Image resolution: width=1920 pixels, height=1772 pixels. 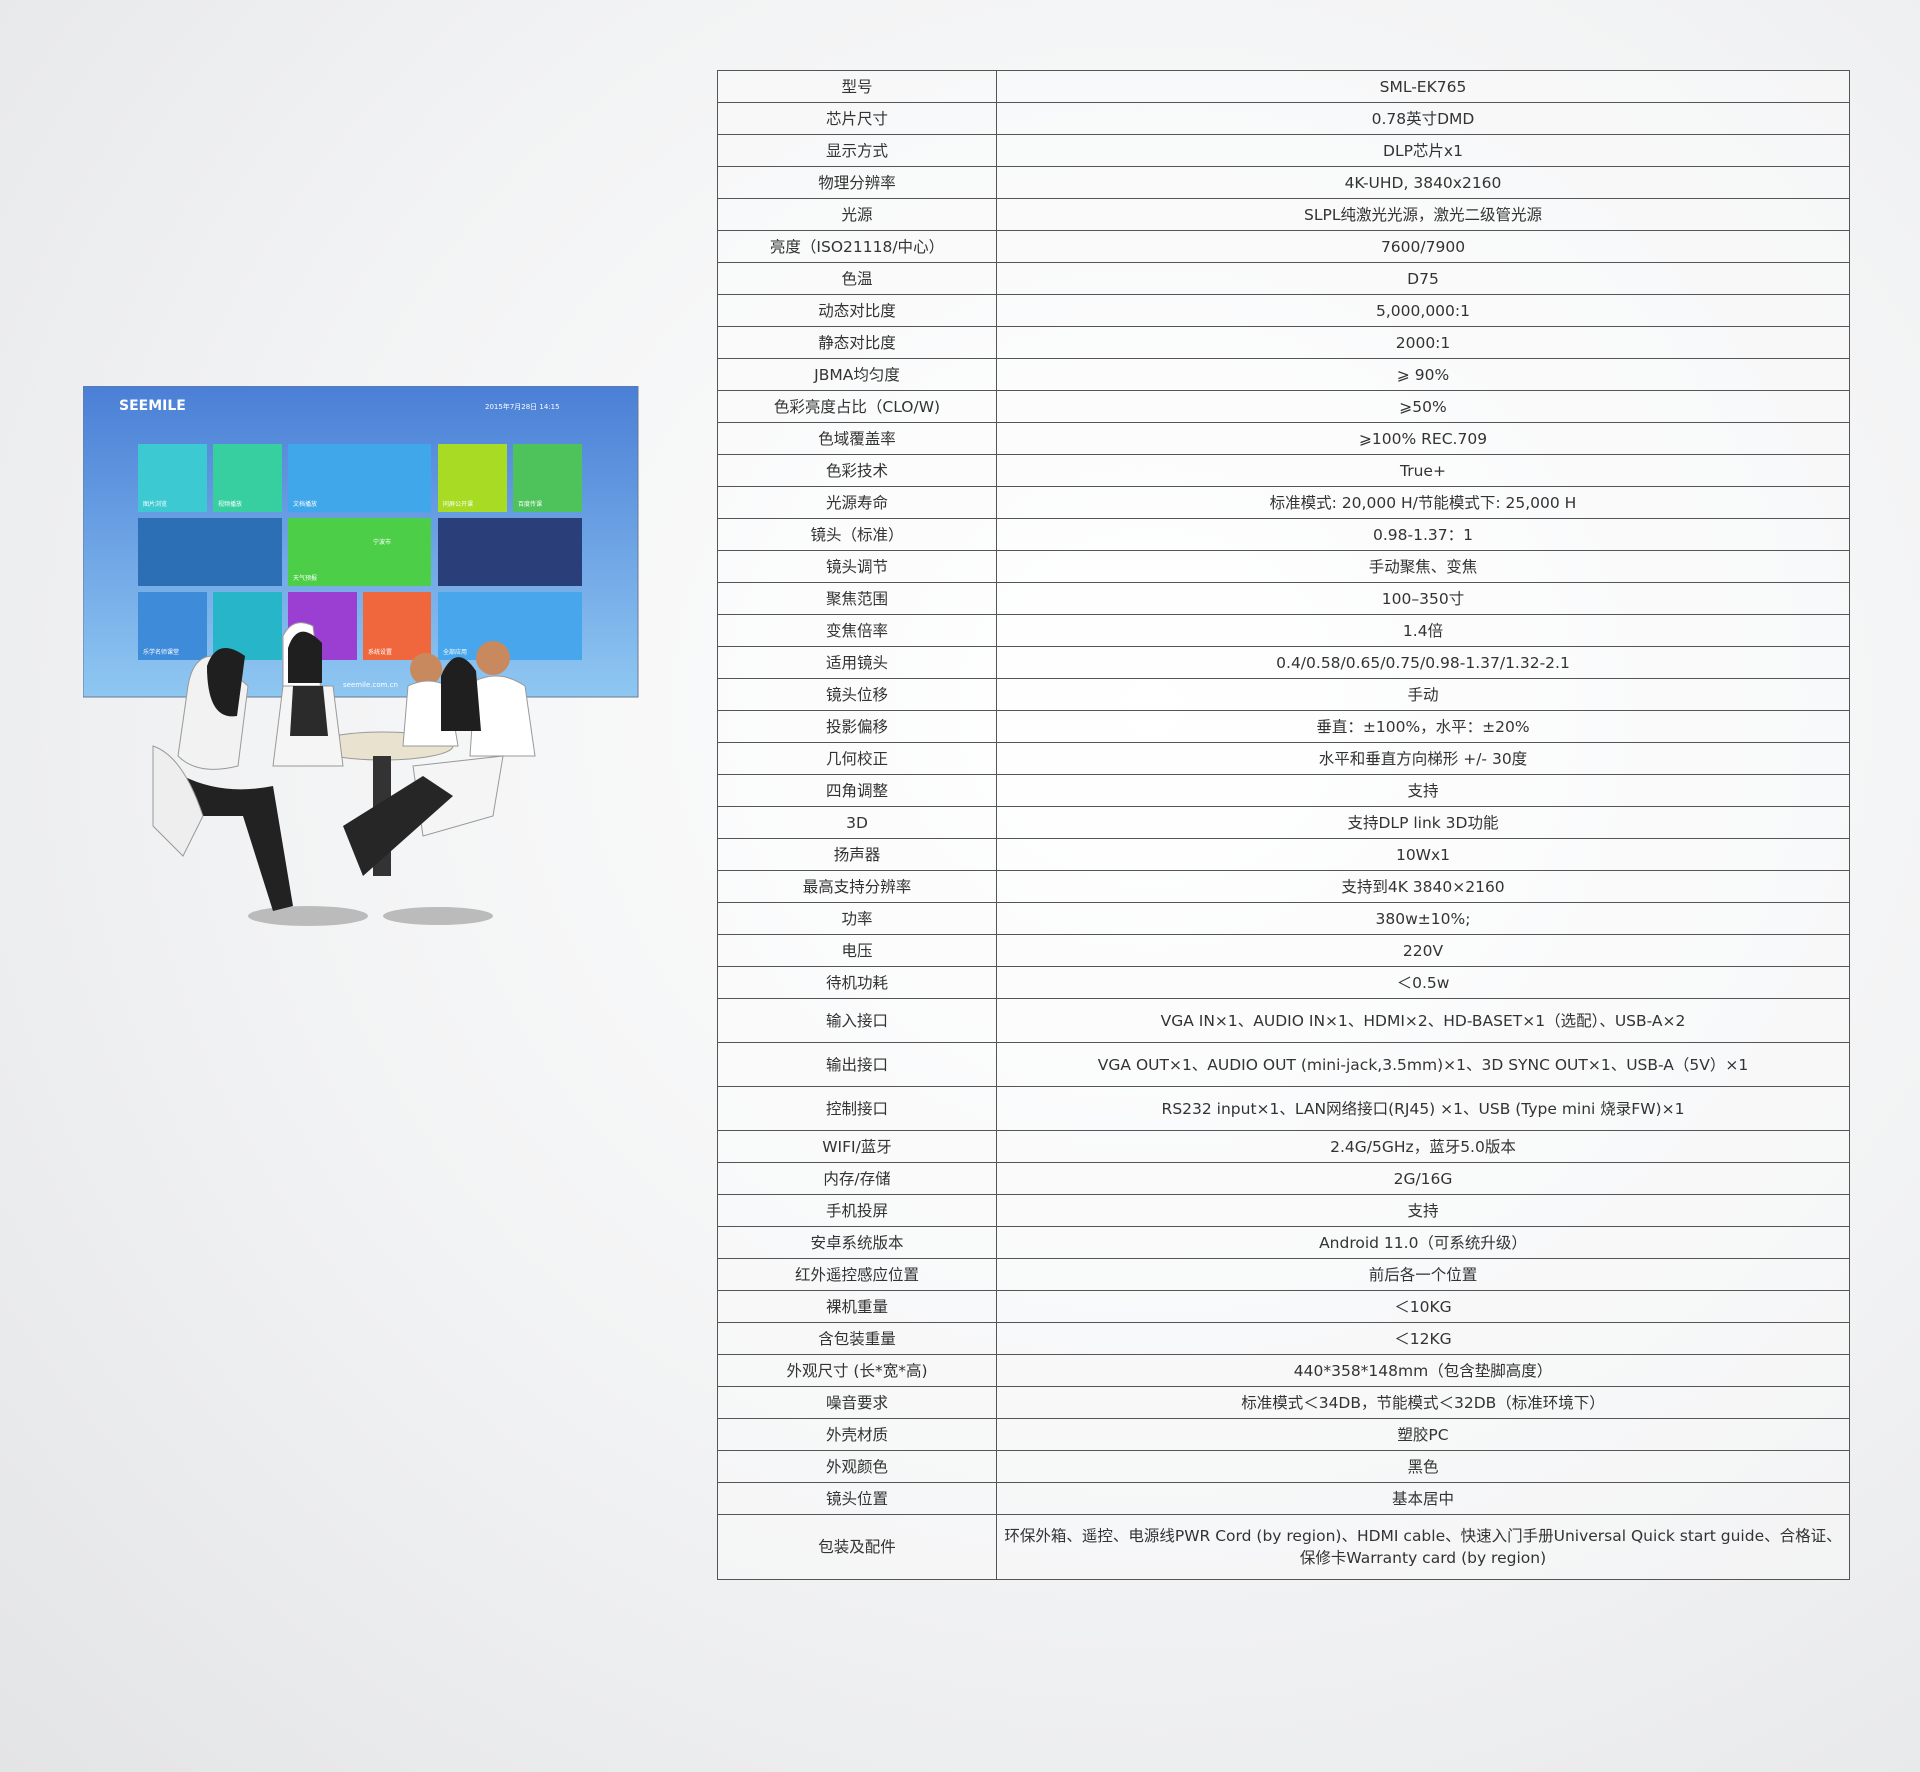 I want to click on spec-value: 手动聚焦、变焦, so click(x=1423, y=566).